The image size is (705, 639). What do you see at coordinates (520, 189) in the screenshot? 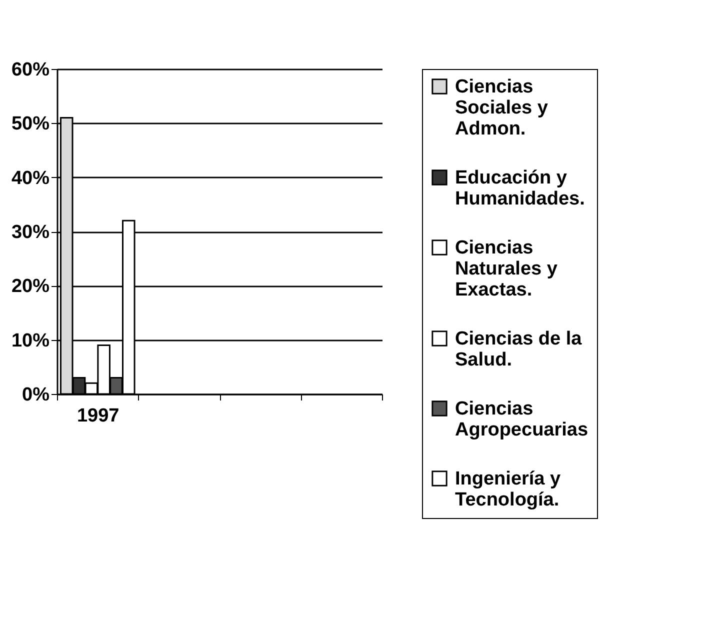
I see `legend-label: Educación y Humanidades.` at bounding box center [520, 189].